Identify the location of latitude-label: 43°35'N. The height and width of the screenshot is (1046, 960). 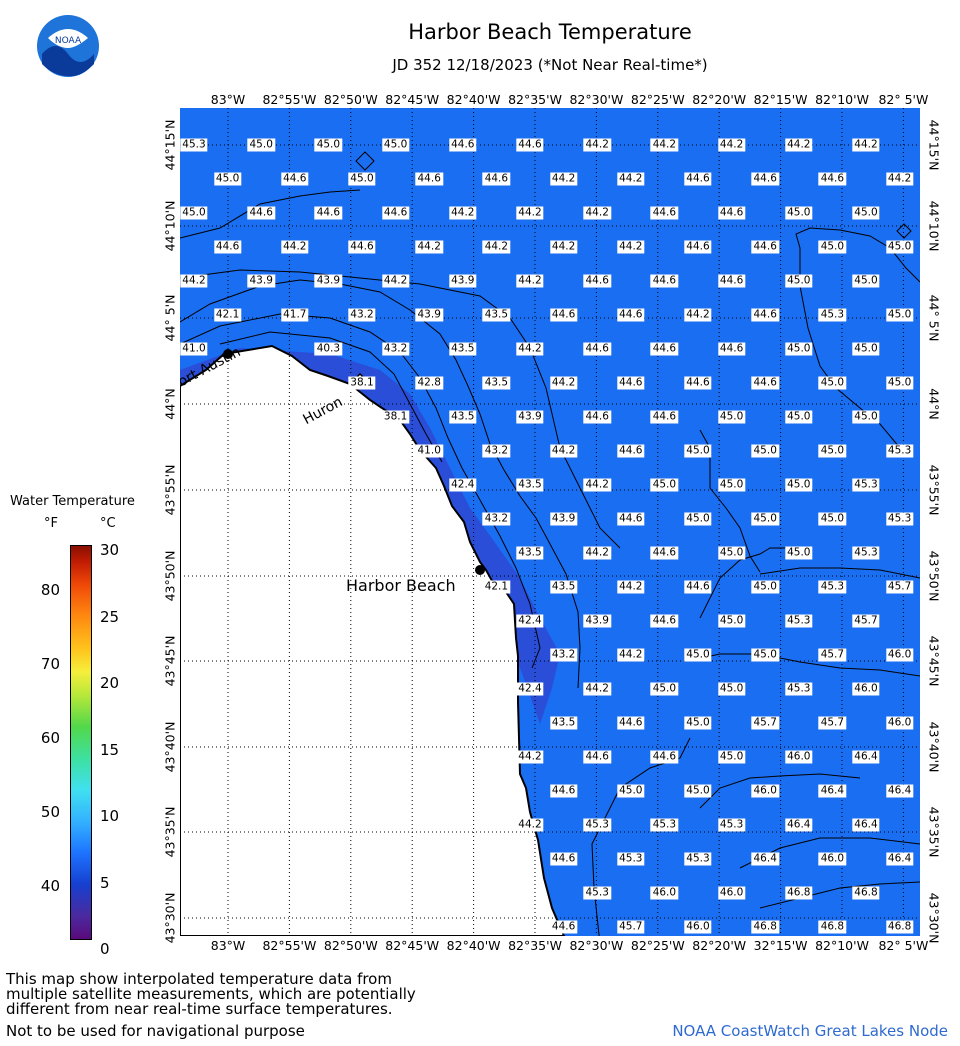
(934, 832).